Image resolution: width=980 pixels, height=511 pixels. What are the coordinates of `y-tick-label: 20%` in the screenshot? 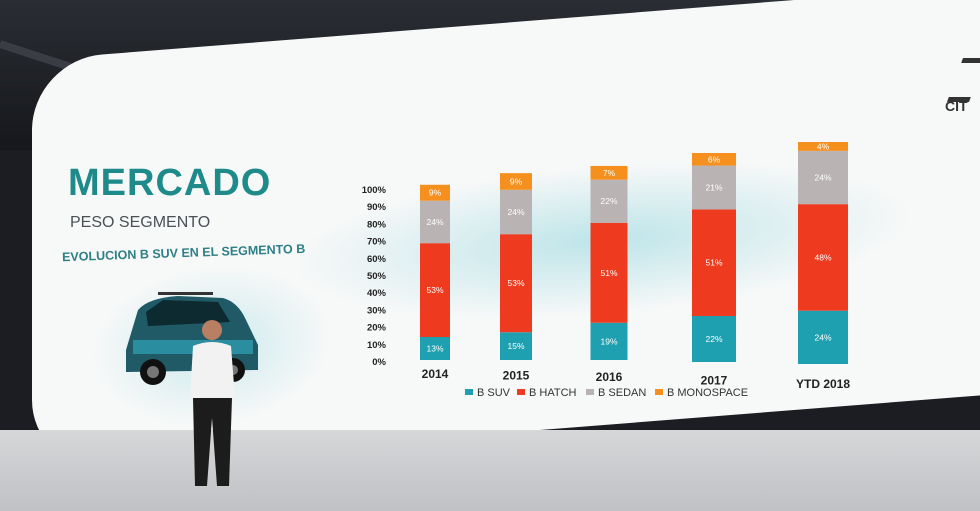 It's located at (377, 328).